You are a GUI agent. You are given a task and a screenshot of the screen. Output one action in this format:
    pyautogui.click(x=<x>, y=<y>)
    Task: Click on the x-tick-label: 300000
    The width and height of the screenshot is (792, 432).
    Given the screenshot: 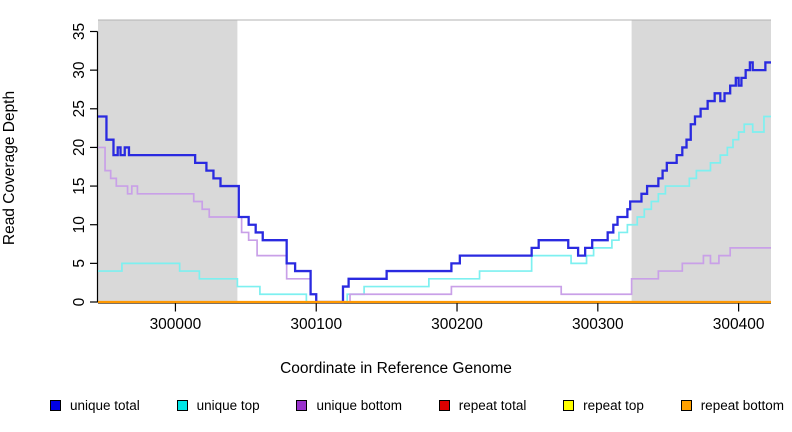 What is the action you would take?
    pyautogui.click(x=176, y=324)
    